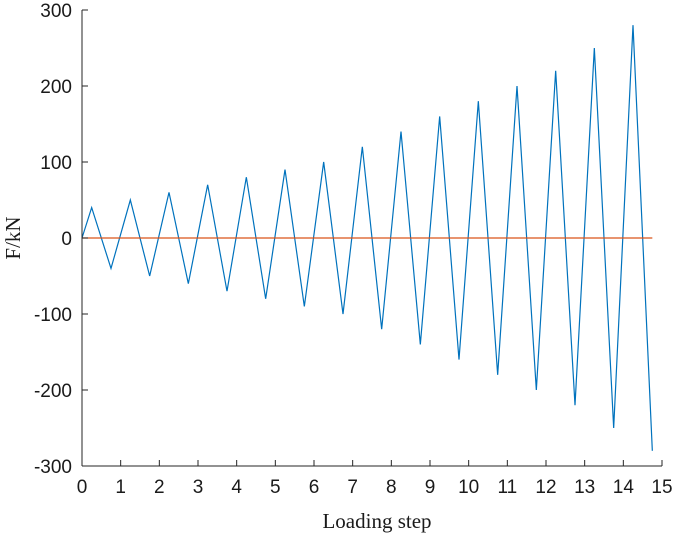  What do you see at coordinates (66, 239) in the screenshot?
I see `y-tick-label: 0` at bounding box center [66, 239].